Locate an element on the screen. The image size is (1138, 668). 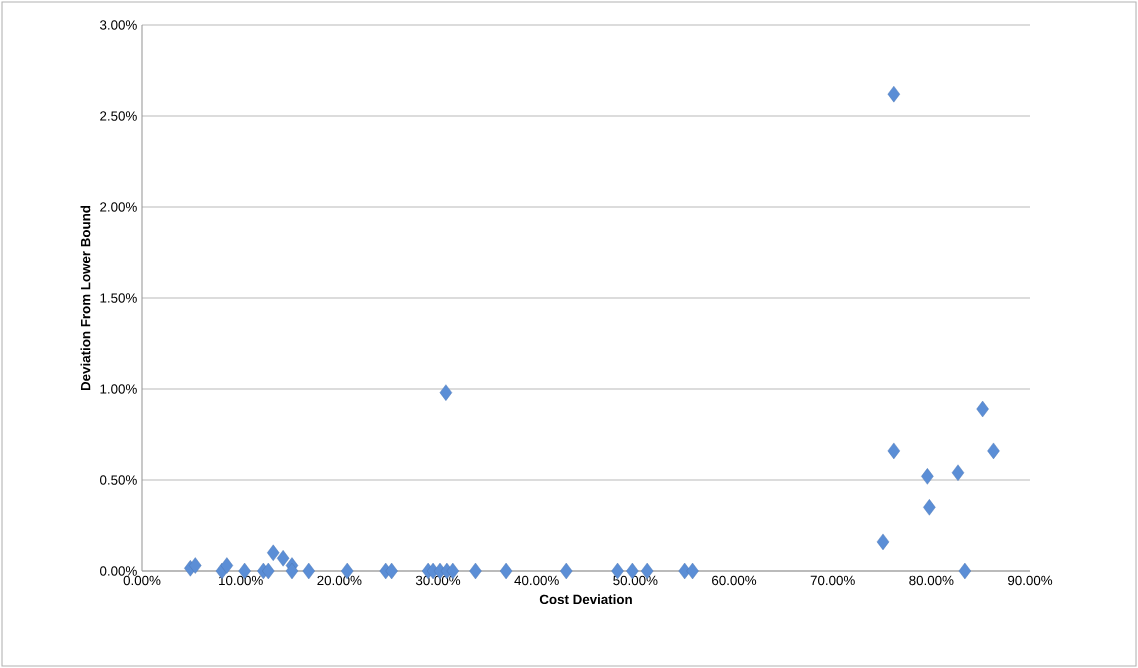
y-tick-label: 1.00% is located at coordinates (118, 389).